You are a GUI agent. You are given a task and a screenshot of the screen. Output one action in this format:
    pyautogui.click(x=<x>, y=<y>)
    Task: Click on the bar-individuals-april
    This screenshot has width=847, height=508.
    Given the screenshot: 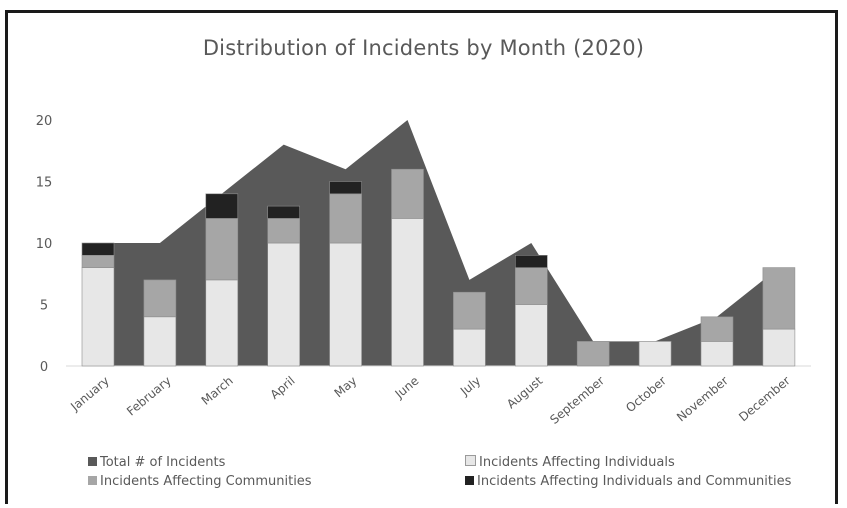 What is the action you would take?
    pyautogui.click(x=284, y=304)
    